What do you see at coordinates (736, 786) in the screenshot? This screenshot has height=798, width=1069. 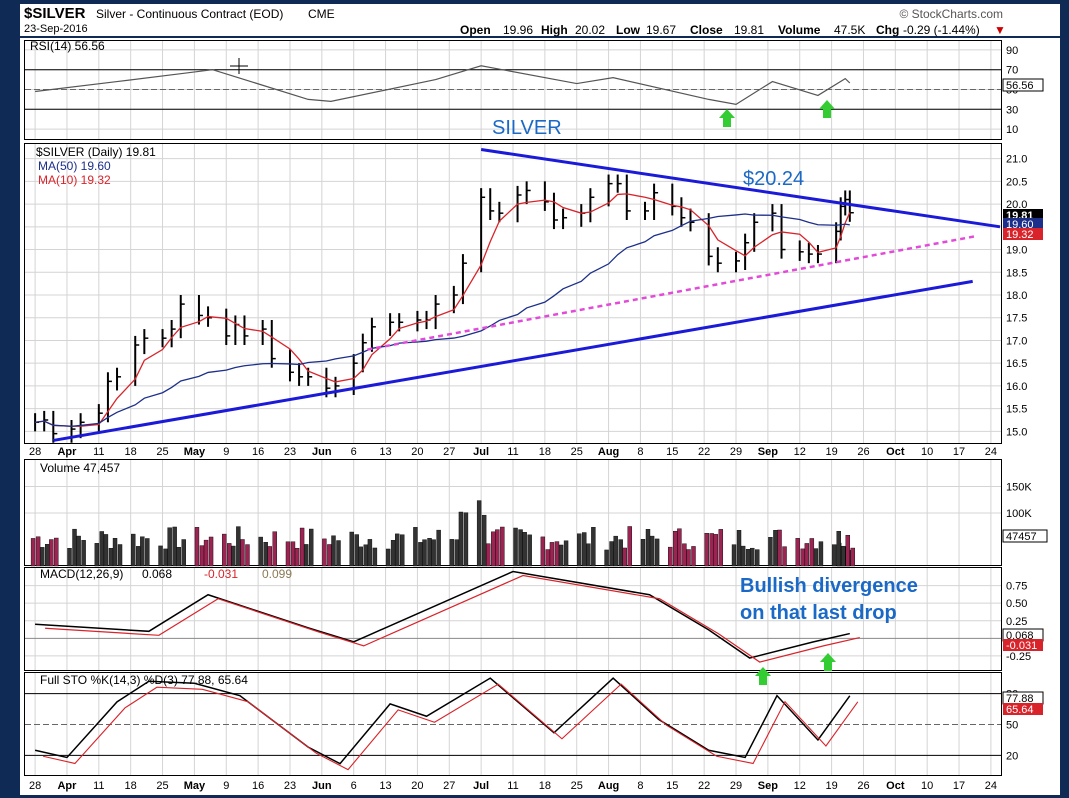 I see `x-tick-label: 29` at bounding box center [736, 786].